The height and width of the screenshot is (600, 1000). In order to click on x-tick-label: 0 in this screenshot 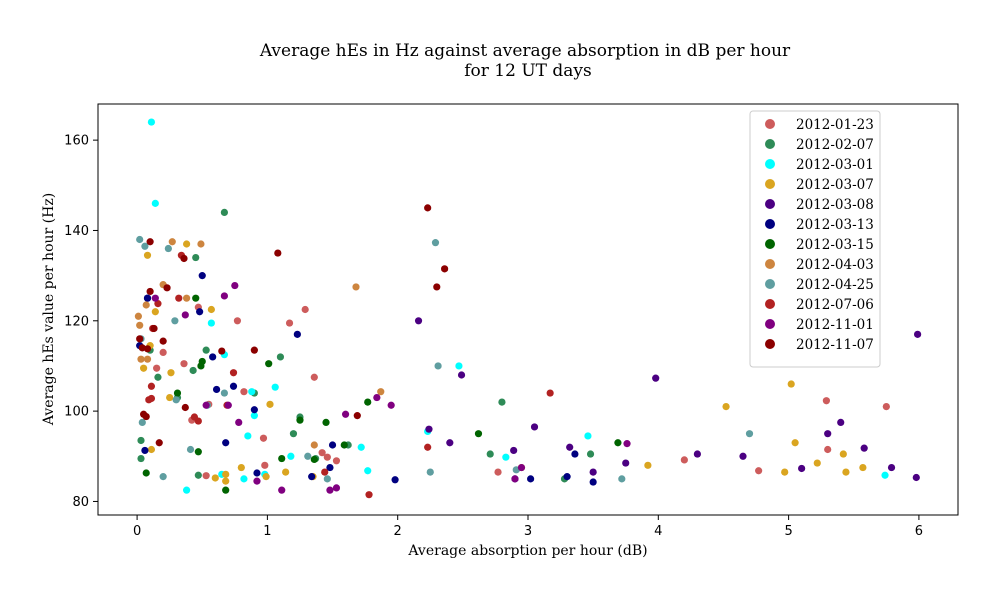, I will do `click(137, 531)`.